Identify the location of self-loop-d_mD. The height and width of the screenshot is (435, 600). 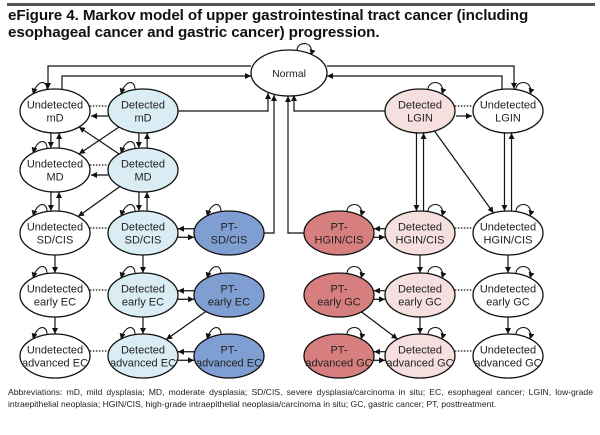
(127, 88).